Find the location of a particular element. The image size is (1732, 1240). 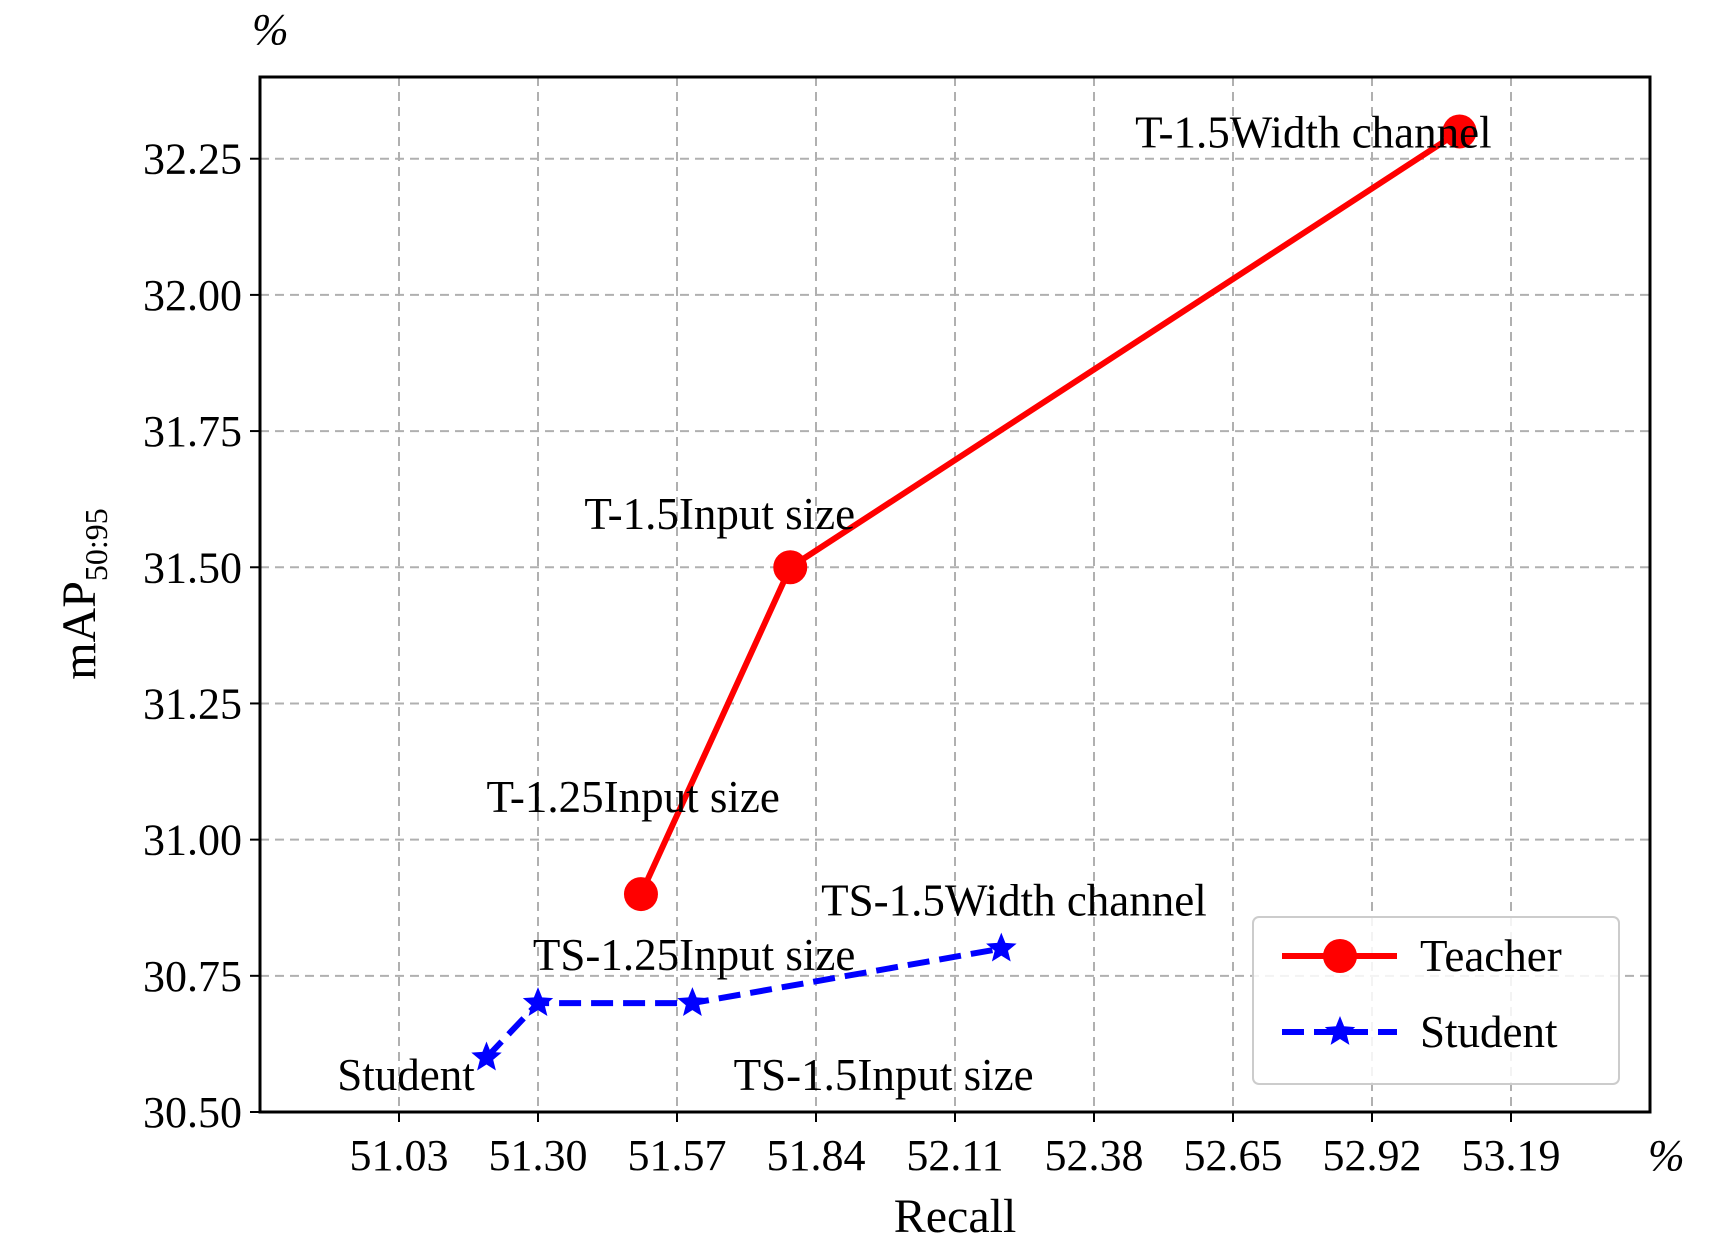

annotation-label: T-1.5Input size is located at coordinates (719, 514).